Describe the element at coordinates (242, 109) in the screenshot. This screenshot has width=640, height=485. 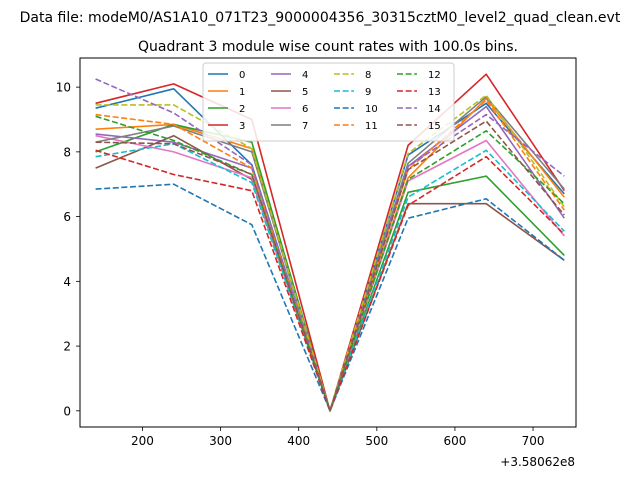
I see `legend-label-2: 2` at that location.